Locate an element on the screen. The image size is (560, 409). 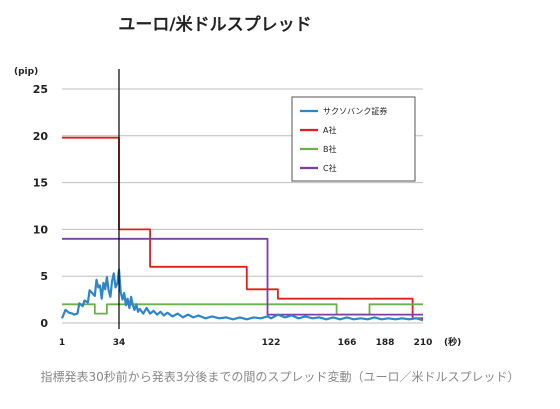
y-axis-label: (pip) is located at coordinates (26, 72).